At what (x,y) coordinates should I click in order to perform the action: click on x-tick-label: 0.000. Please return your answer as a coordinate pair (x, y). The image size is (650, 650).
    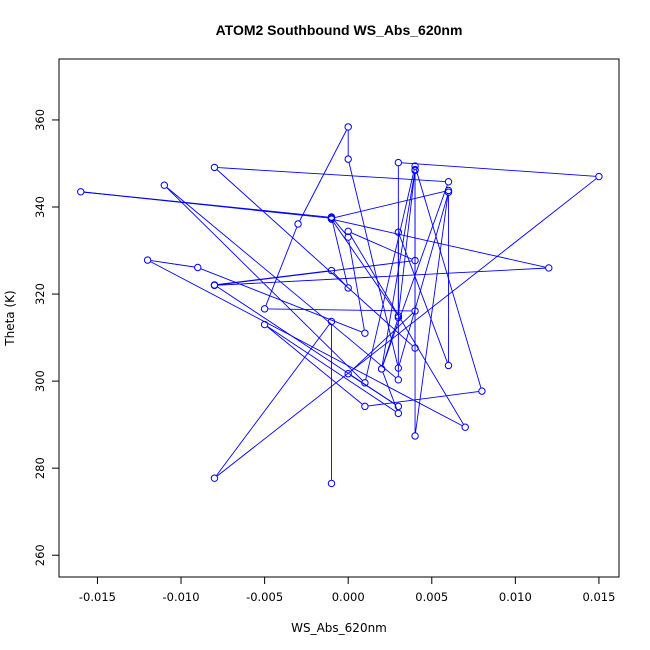
    Looking at the image, I should click on (348, 597).